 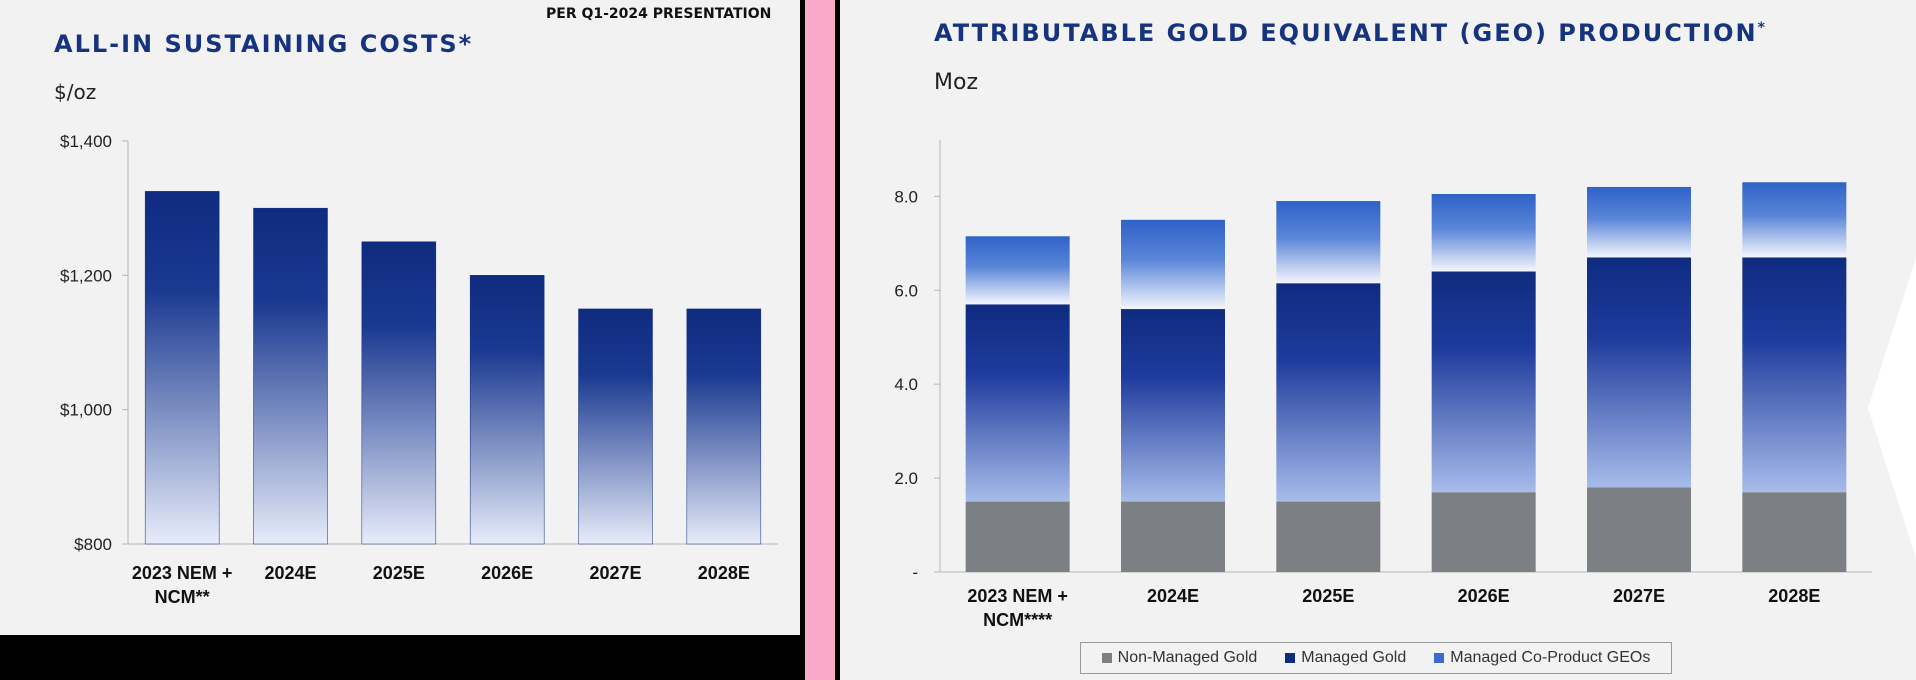 What do you see at coordinates (1017, 608) in the screenshot?
I see `geo-x-tick-label: 2023 NEM + NCM****` at bounding box center [1017, 608].